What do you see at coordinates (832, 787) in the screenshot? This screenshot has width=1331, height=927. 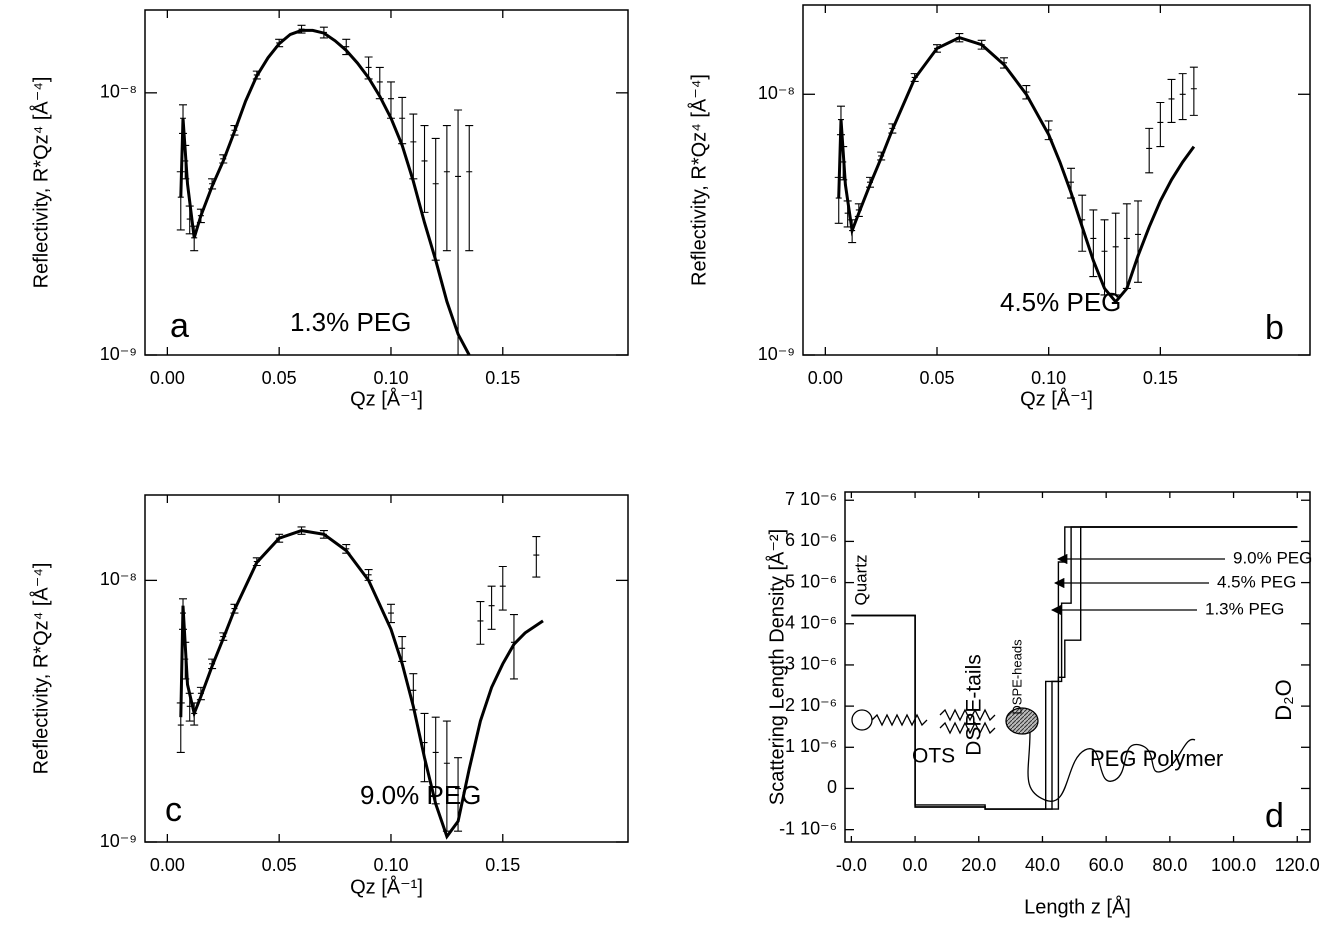 I see `y-tick-label: 0` at bounding box center [832, 787].